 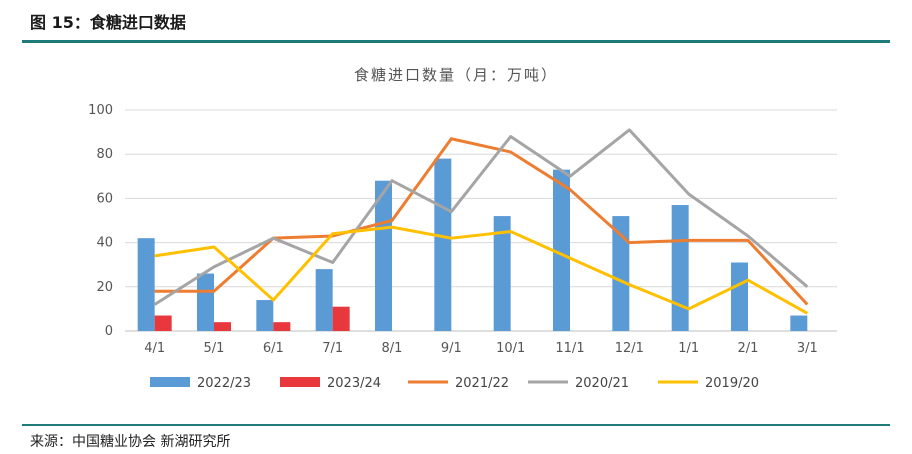 I want to click on y-tick-label: 0, so click(x=109, y=331).